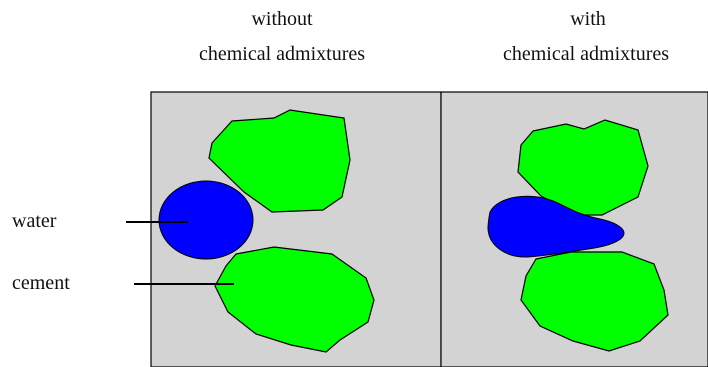  What do you see at coordinates (206, 220) in the screenshot?
I see `water-droplet-left` at bounding box center [206, 220].